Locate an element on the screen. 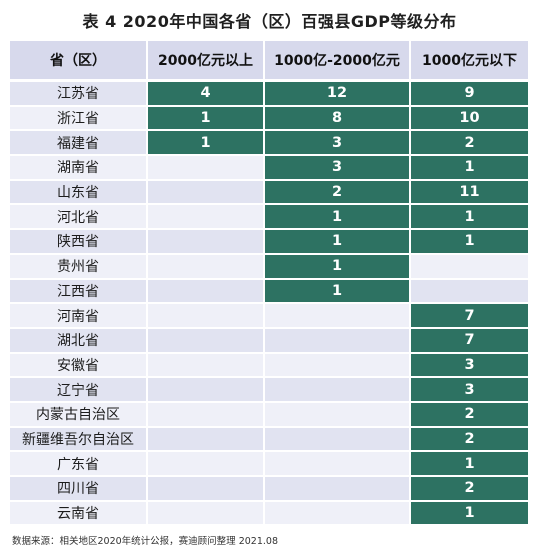 This screenshot has height=555, width=539. province-cell: 陕西省 is located at coordinates (79, 242).